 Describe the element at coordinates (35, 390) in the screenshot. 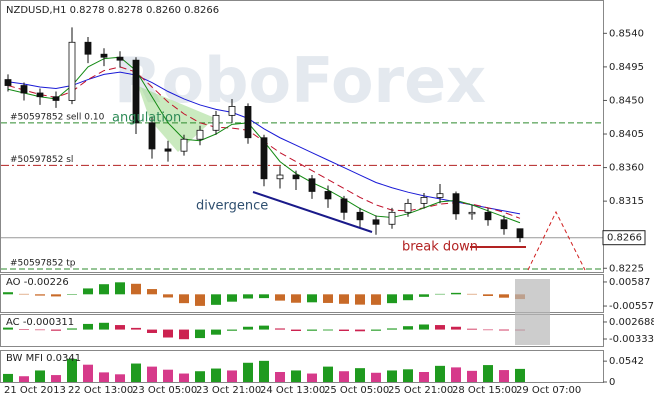

I see `x-tick-label: 21 Oct 2013` at that location.